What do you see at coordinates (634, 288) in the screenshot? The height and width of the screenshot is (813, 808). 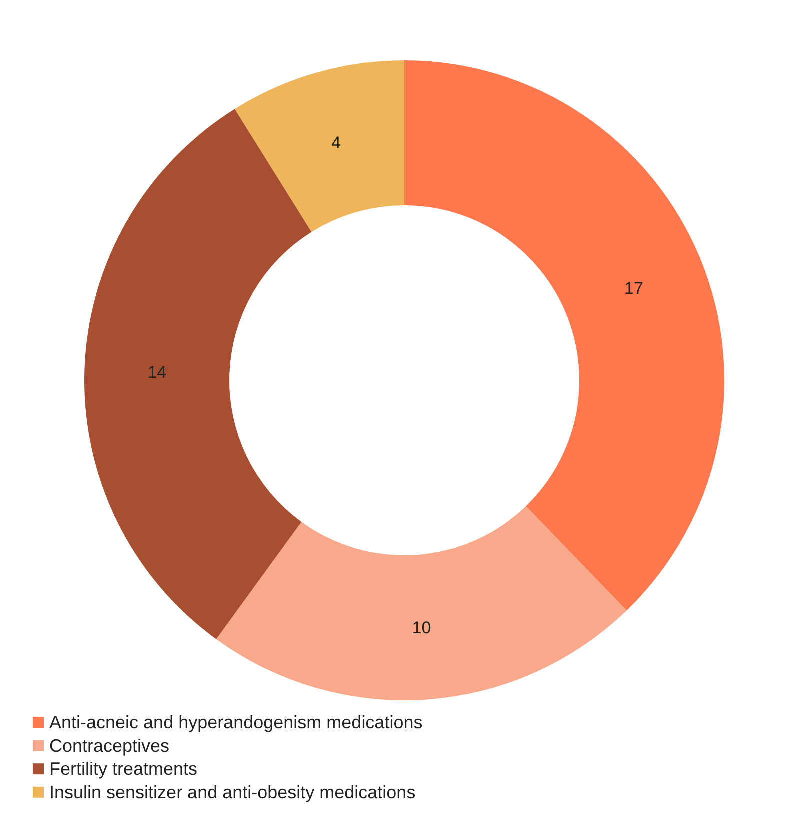 I see `data-label: 17` at bounding box center [634, 288].